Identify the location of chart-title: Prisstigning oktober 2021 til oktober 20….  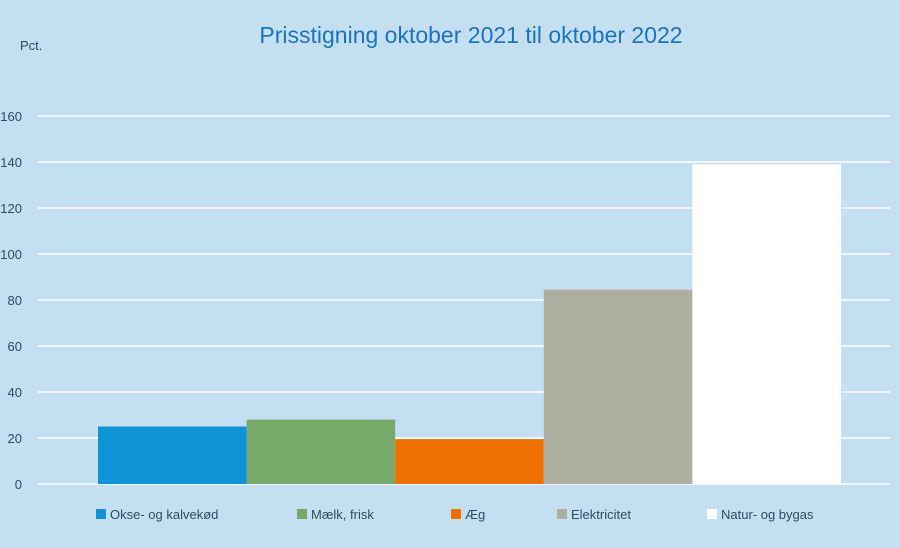
(470, 35).